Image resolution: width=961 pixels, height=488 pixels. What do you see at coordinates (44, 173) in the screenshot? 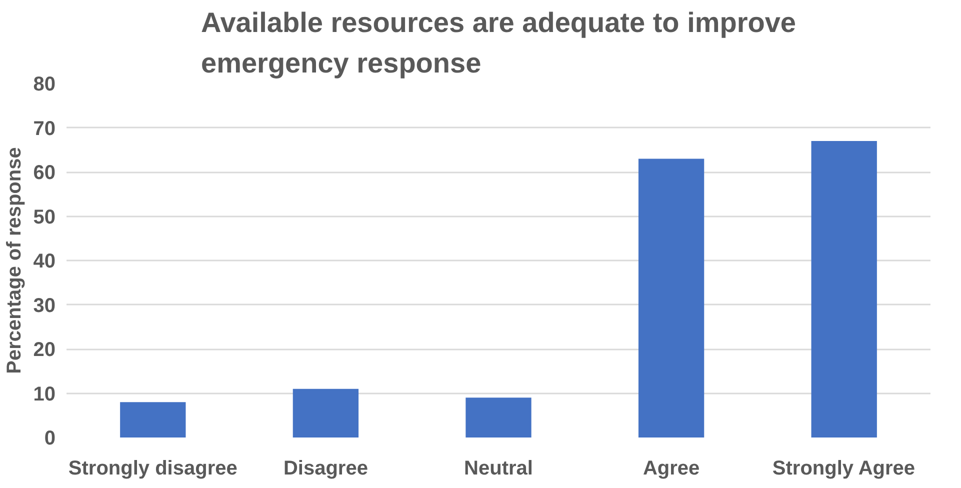
I see `y-tick-label: 60` at bounding box center [44, 173].